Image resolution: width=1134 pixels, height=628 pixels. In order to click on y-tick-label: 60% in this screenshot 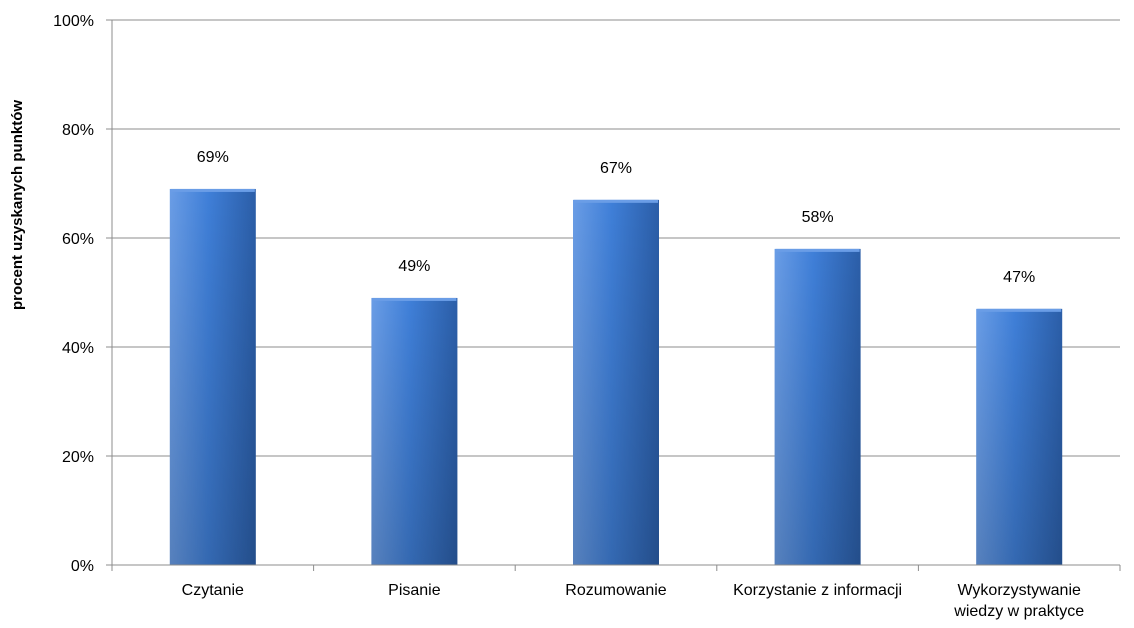, I will do `click(78, 239)`.